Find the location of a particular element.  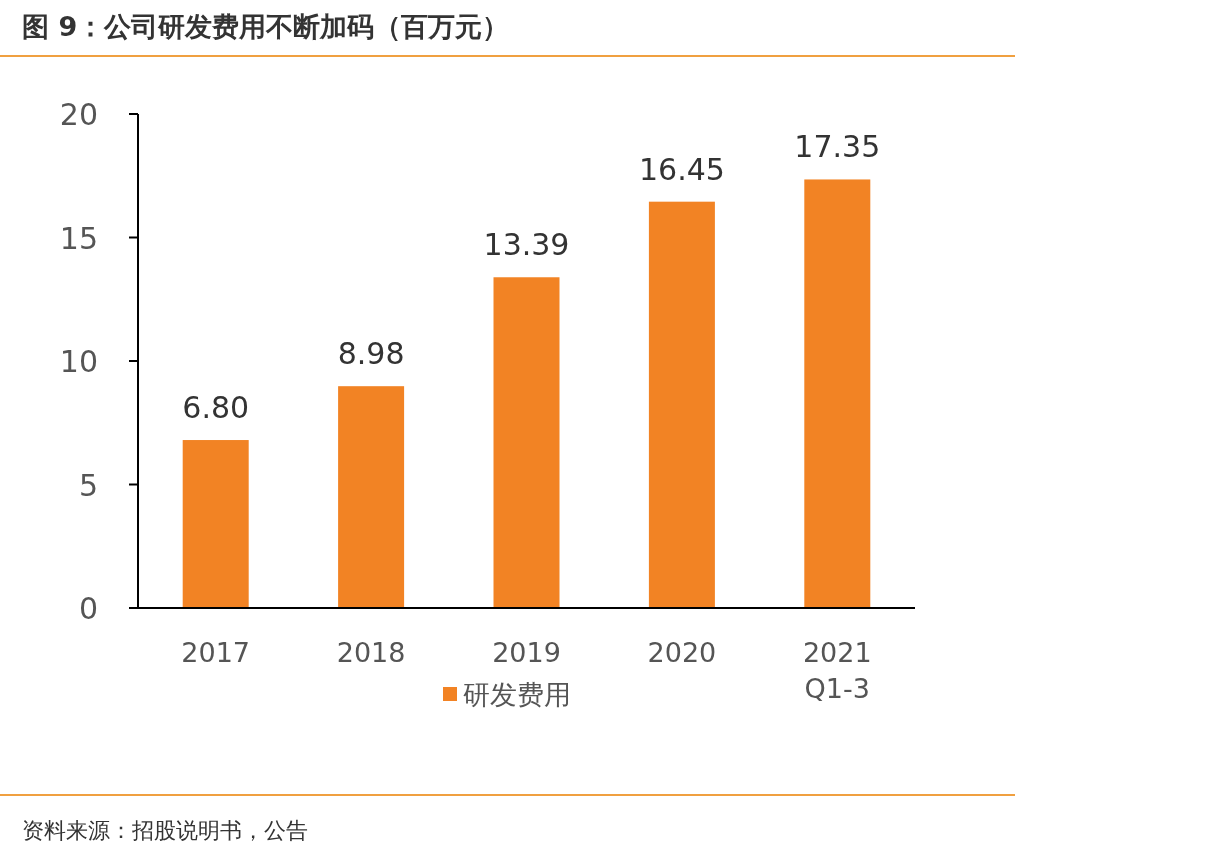

legend-label: 研发费用 is located at coordinates (517, 694).